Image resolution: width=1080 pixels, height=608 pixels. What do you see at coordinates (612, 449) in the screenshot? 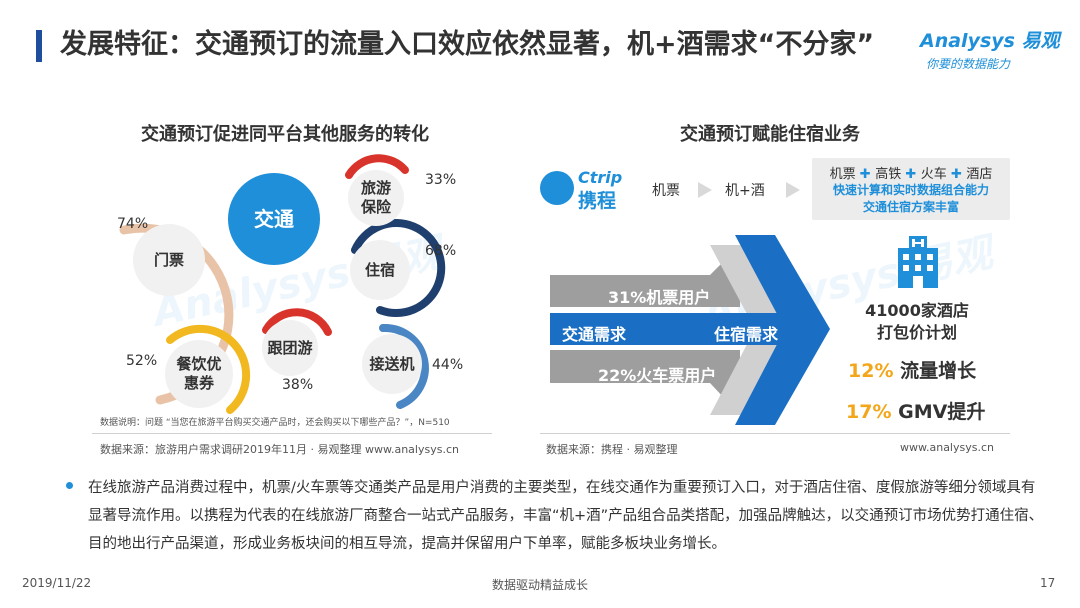
I see `right-source: 数据来源：携程 · 易观整理` at bounding box center [612, 449].